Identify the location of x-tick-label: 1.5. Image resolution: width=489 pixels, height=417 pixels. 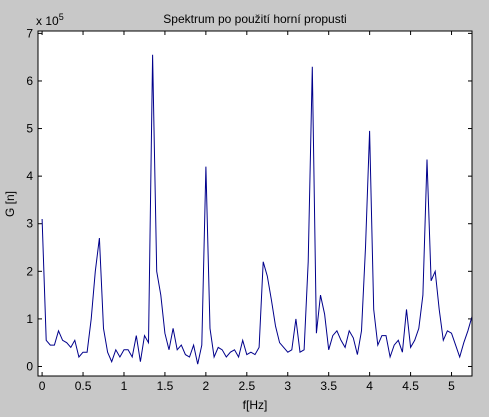
(165, 386).